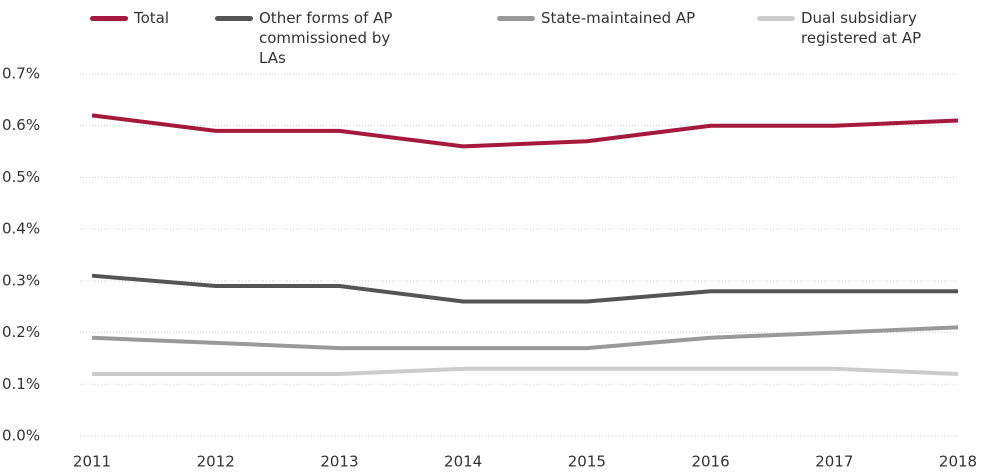  I want to click on legend-item: State-maintained AP, so click(607, 18).